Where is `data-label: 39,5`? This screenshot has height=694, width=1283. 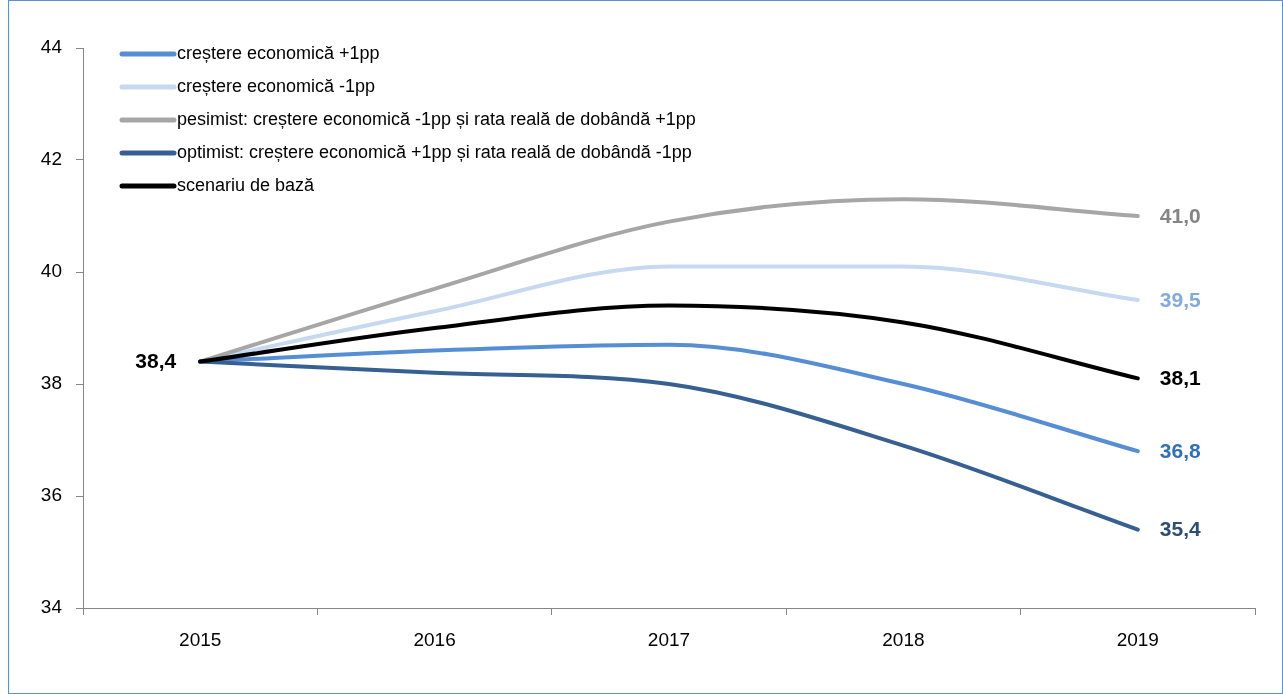 data-label: 39,5 is located at coordinates (1180, 299).